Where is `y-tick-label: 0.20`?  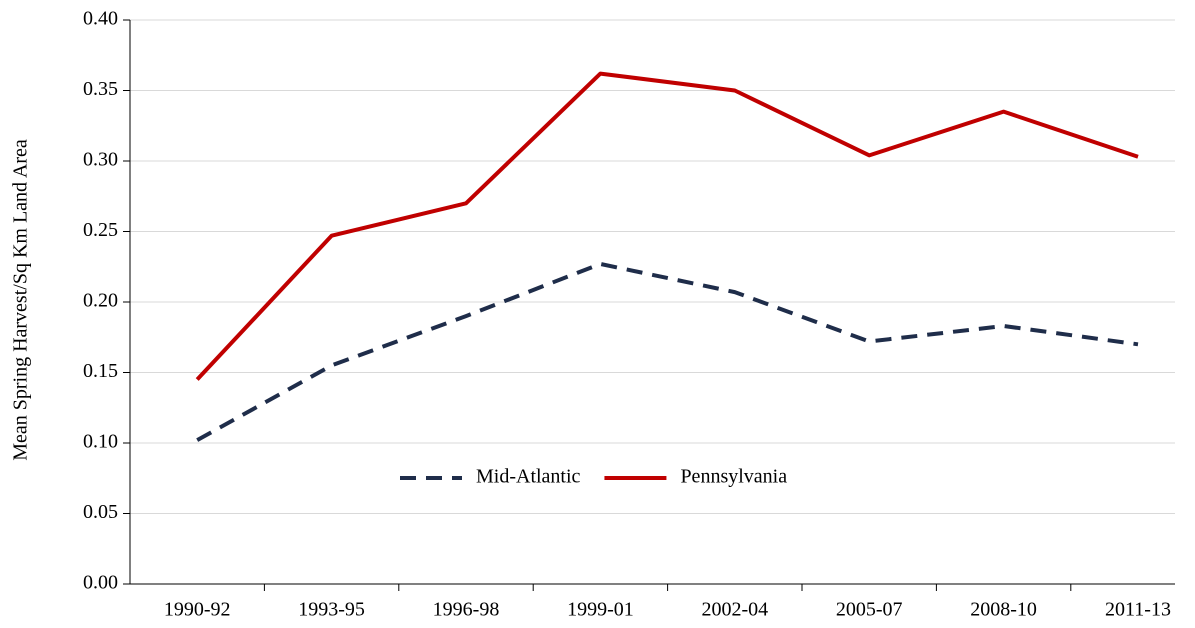
y-tick-label: 0.20 is located at coordinates (100, 301).